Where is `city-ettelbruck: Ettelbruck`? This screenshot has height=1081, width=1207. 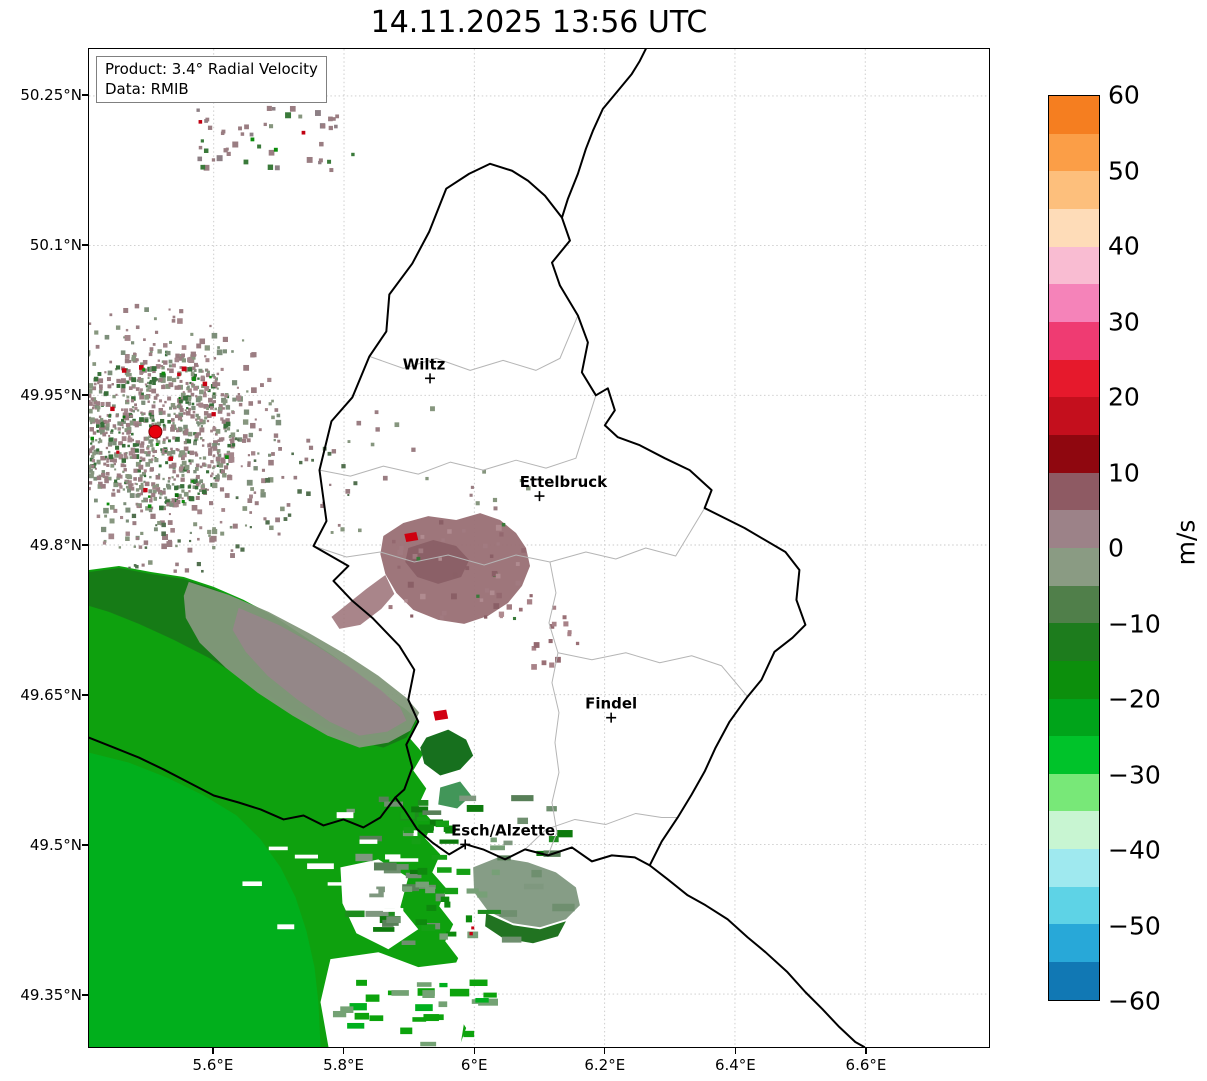
city-ettelbruck: Ettelbruck is located at coordinates (564, 487).